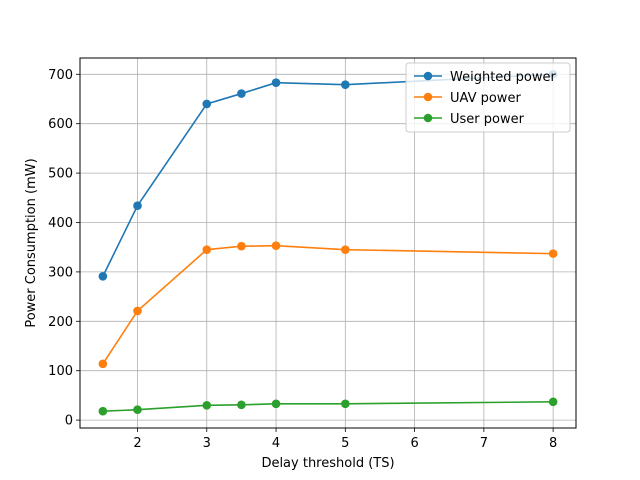 This screenshot has width=640, height=480. Describe the element at coordinates (414, 443) in the screenshot. I see `x-tick-label: 6` at that location.